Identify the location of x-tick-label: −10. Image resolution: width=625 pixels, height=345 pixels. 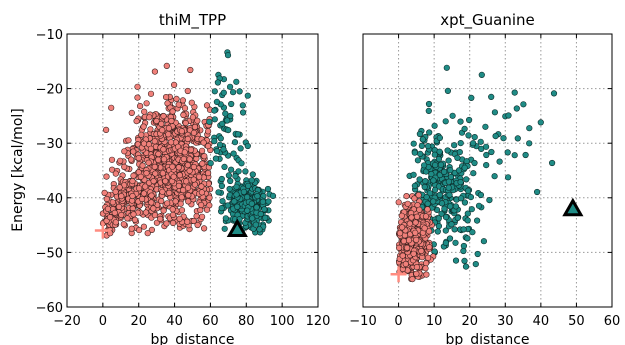
(362, 321).